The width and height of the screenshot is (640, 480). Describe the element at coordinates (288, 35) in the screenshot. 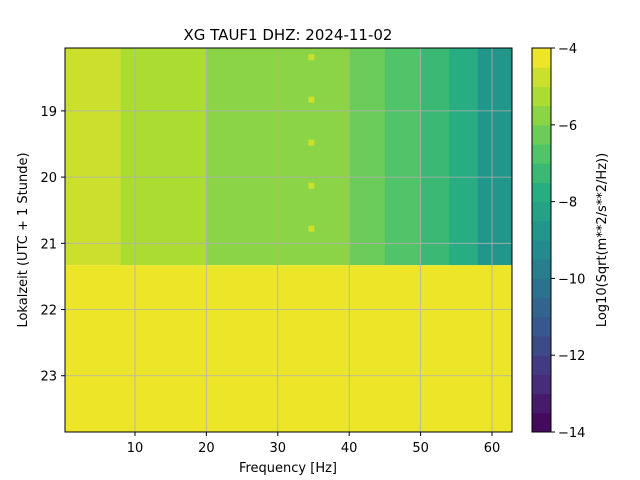

I see `chart-title: XG TAUF1 DHZ: 2024-11-02` at that location.